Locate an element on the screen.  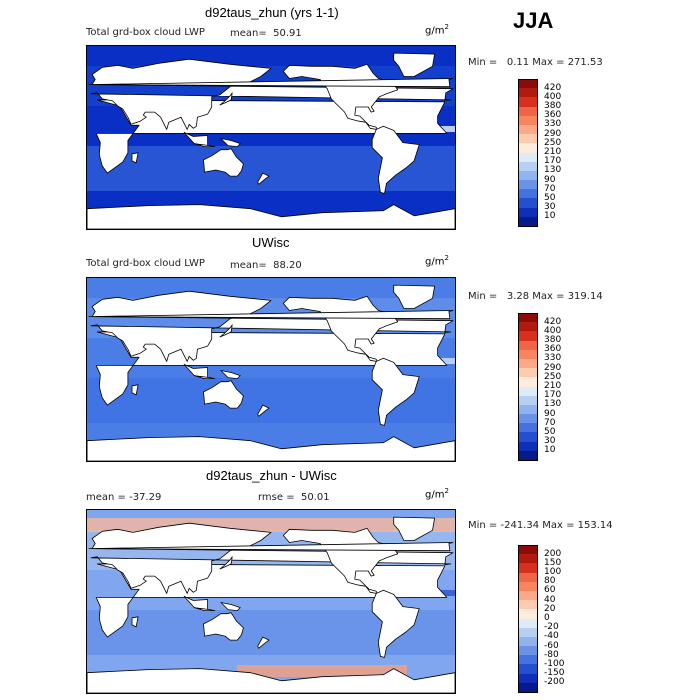
colorbar-tick-label: 90 is located at coordinates (550, 179).